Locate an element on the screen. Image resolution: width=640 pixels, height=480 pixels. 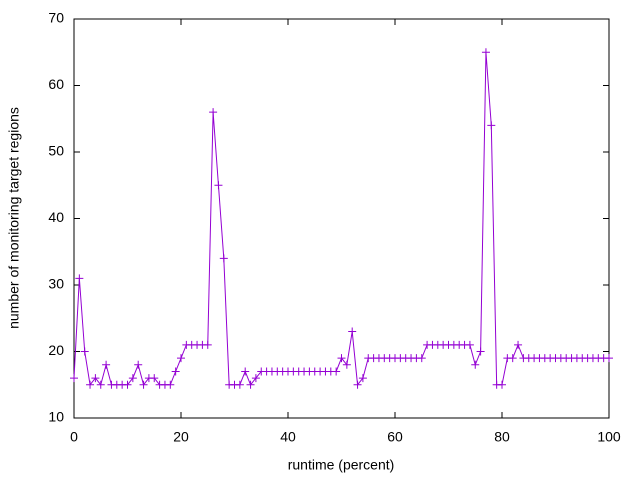
x-tick-label: 0 is located at coordinates (74, 437).